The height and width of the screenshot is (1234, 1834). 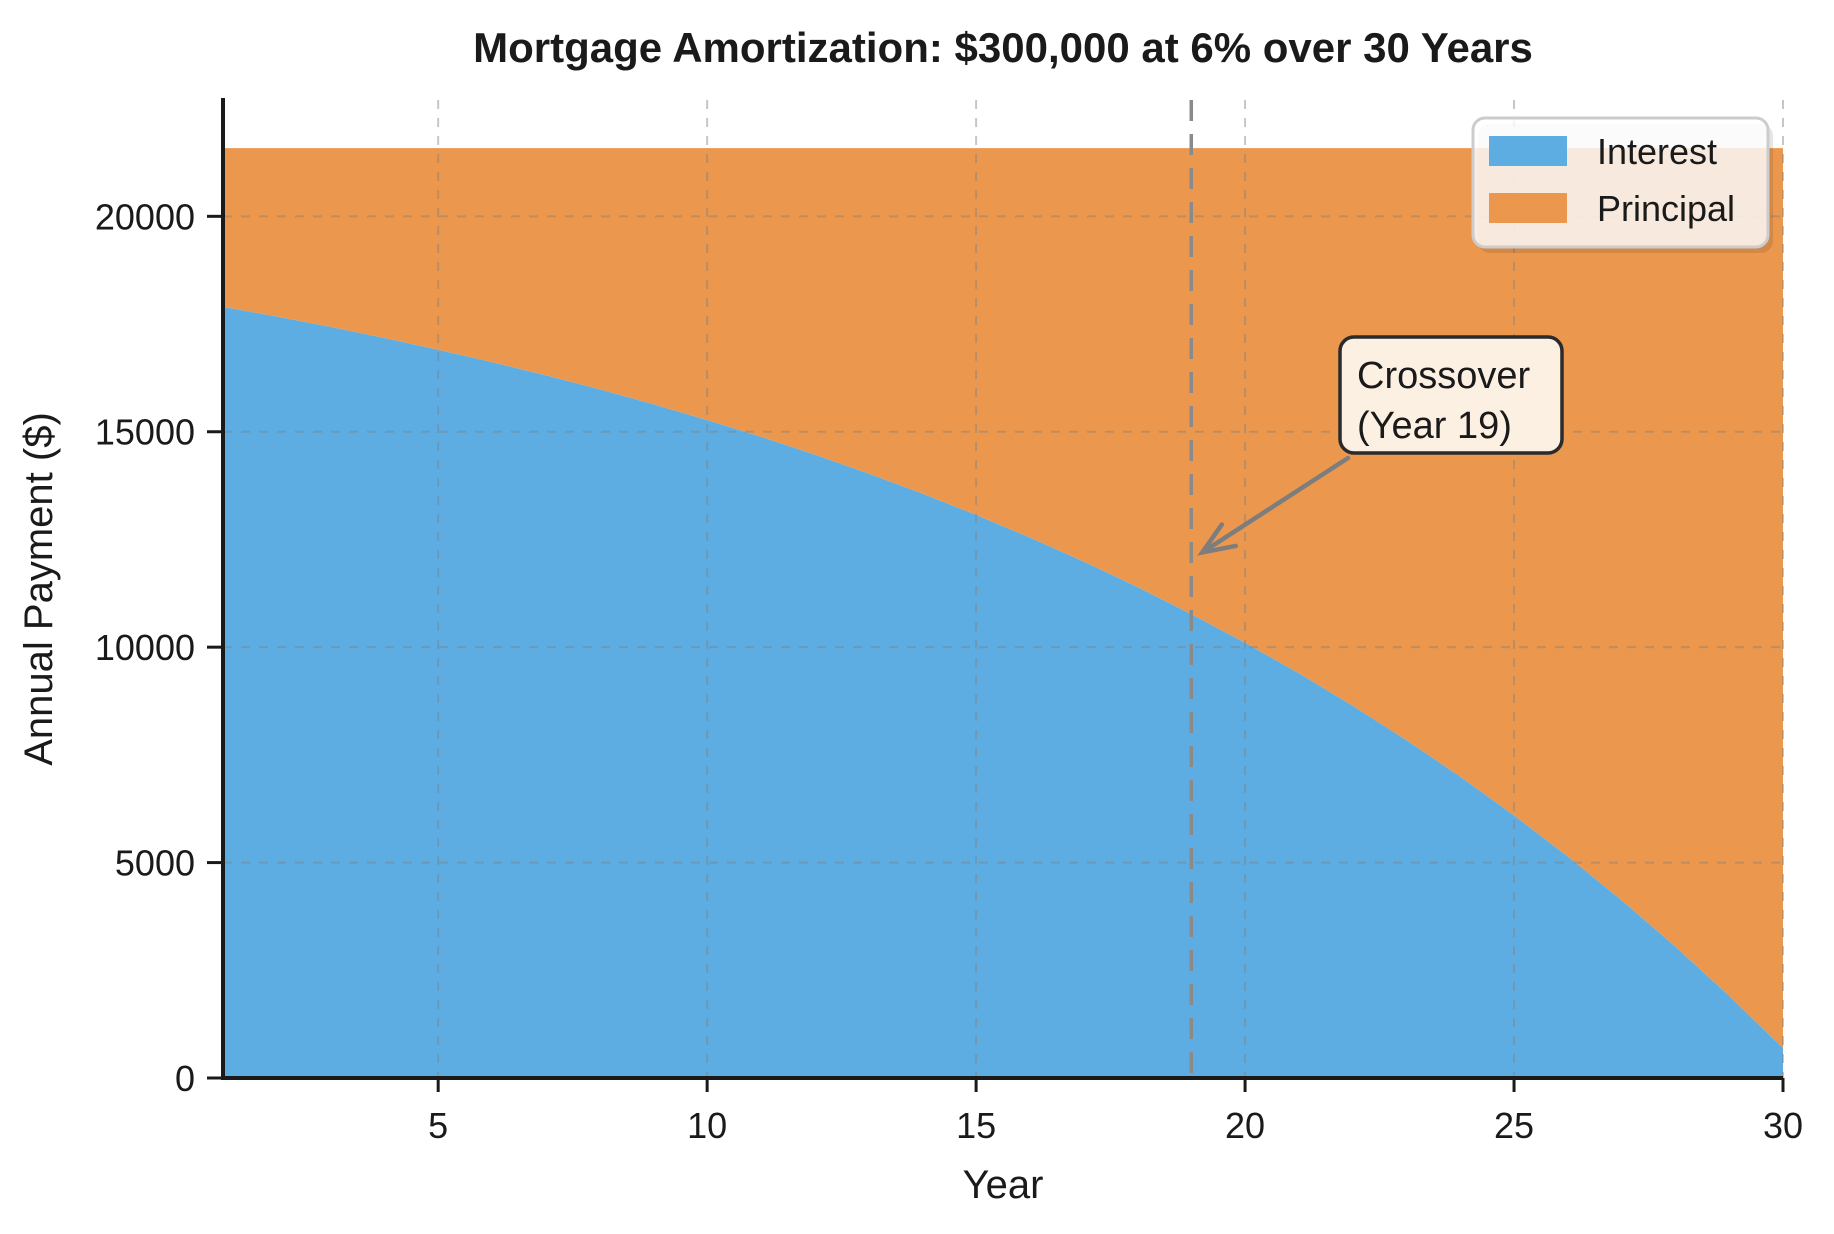 I want to click on x-tick-label: 15, so click(x=976, y=1125).